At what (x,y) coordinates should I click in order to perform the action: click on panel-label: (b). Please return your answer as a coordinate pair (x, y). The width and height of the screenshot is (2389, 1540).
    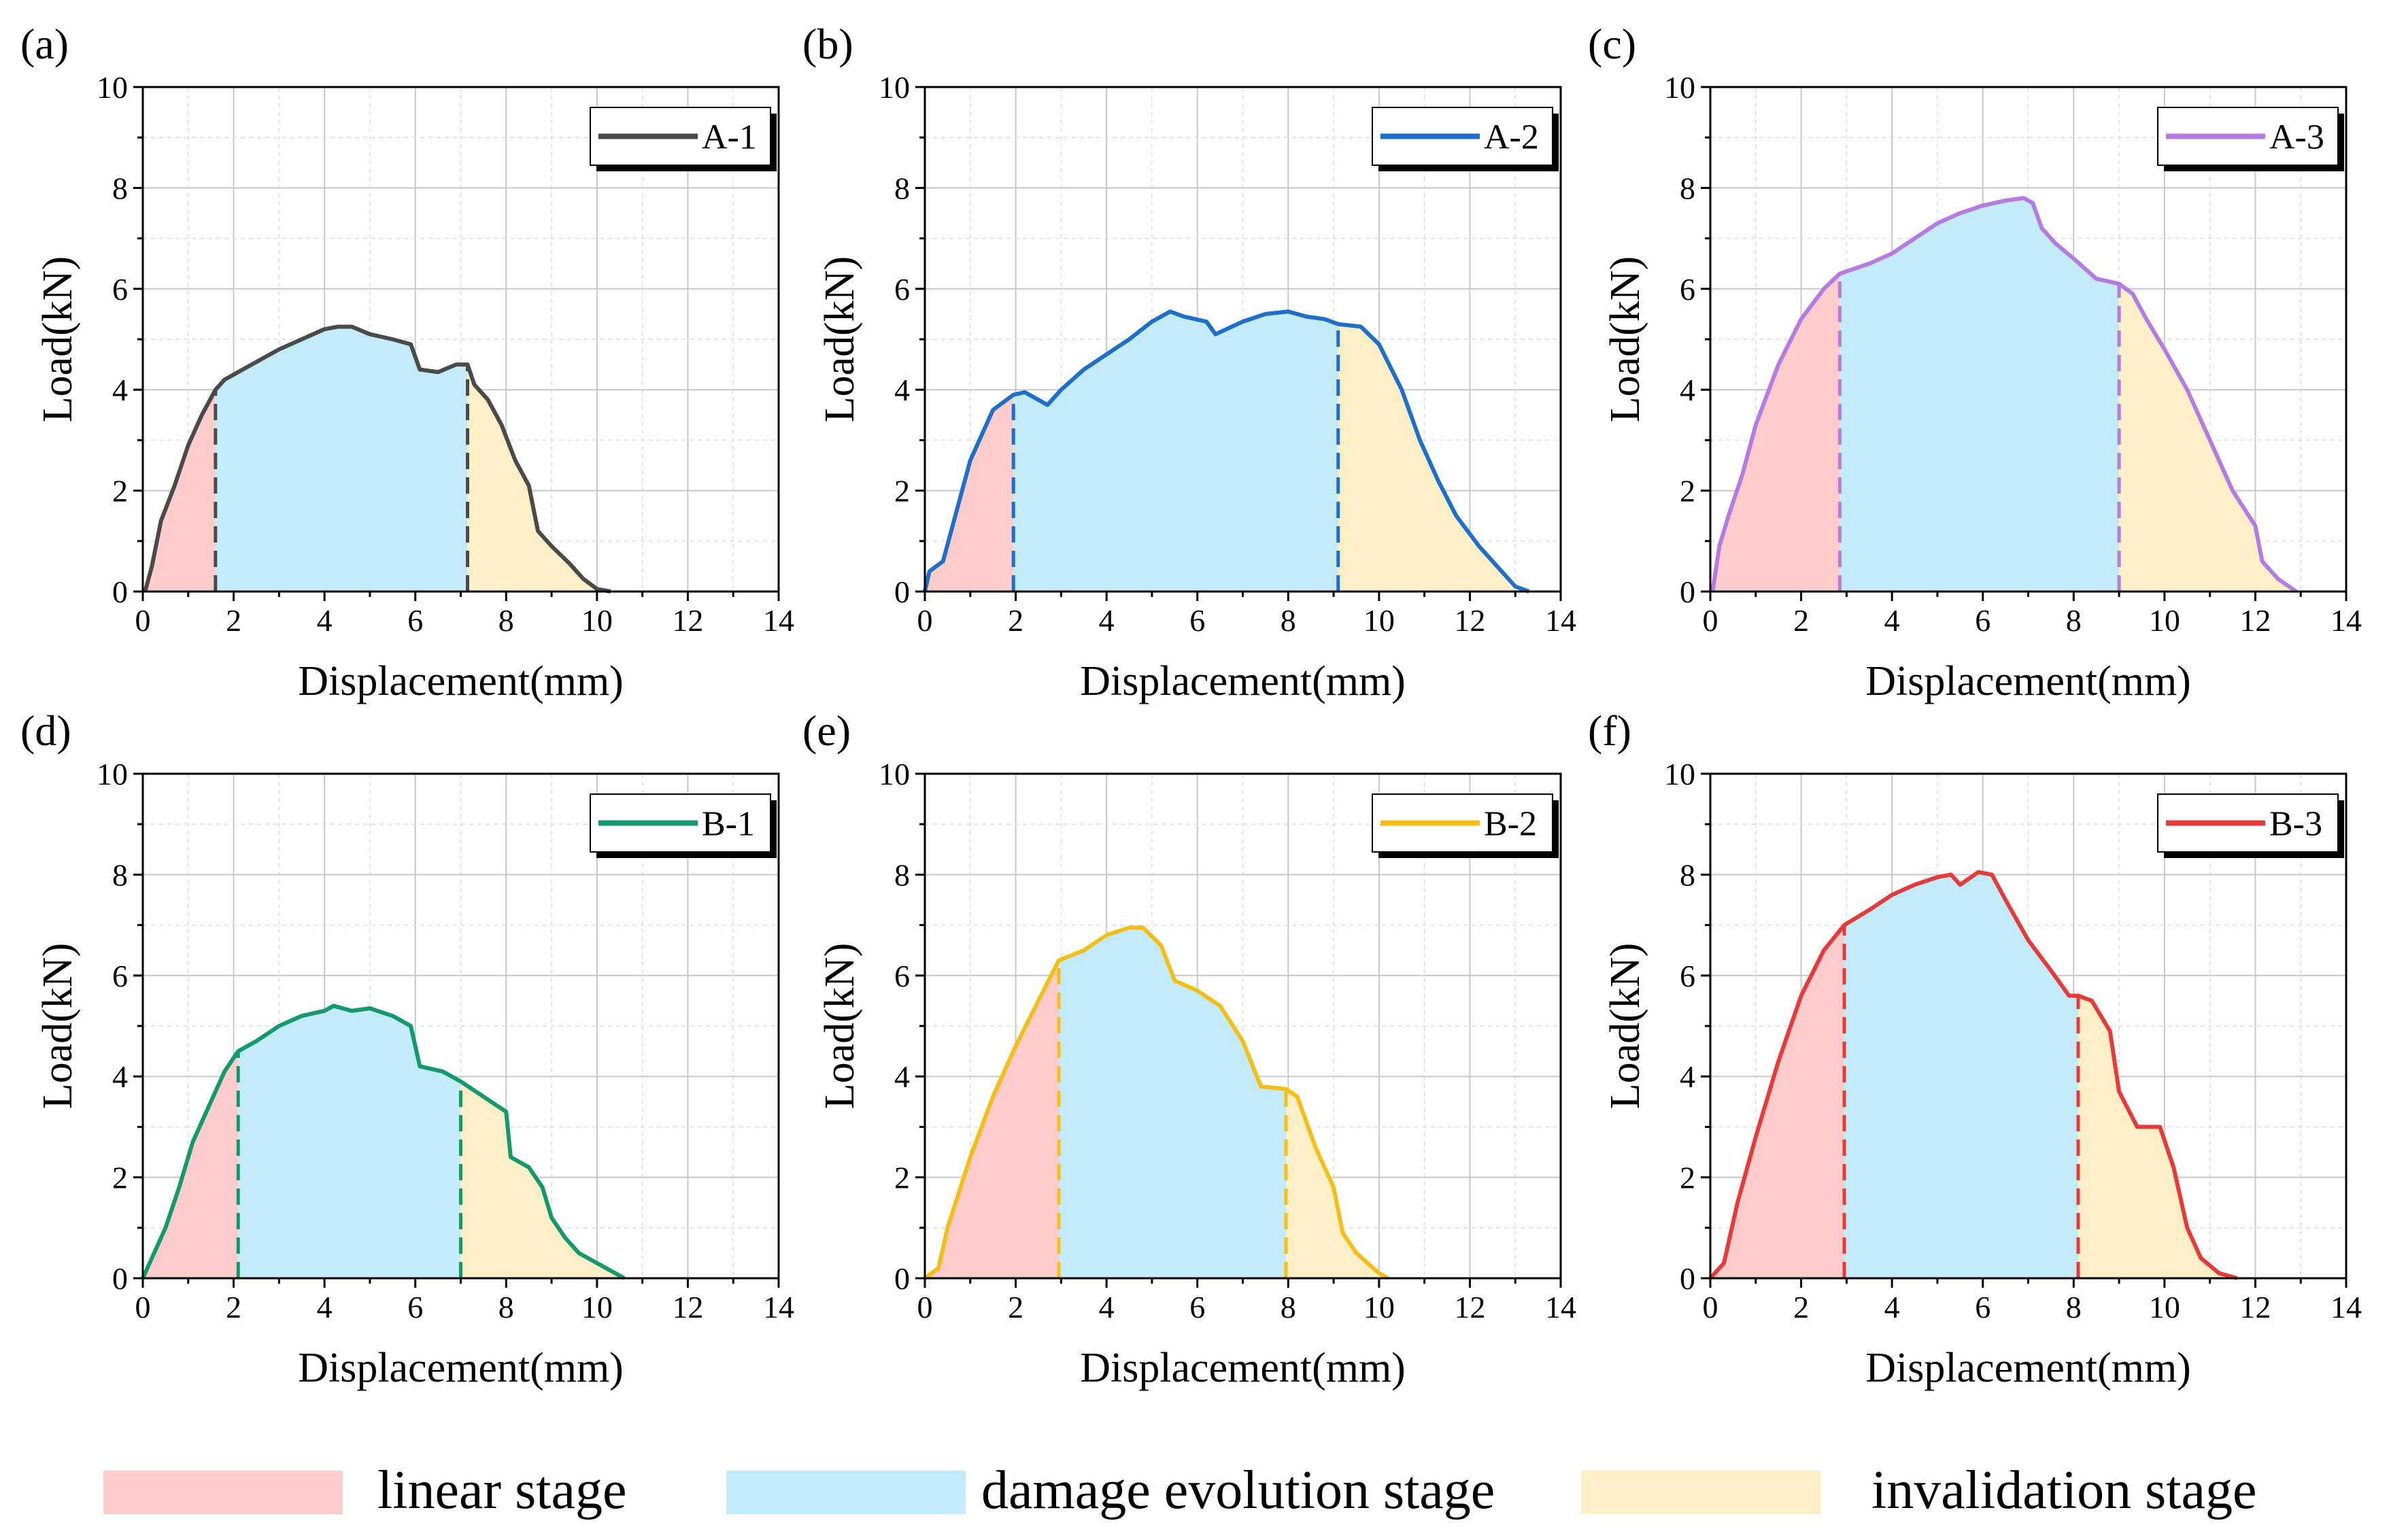
    Looking at the image, I should click on (827, 44).